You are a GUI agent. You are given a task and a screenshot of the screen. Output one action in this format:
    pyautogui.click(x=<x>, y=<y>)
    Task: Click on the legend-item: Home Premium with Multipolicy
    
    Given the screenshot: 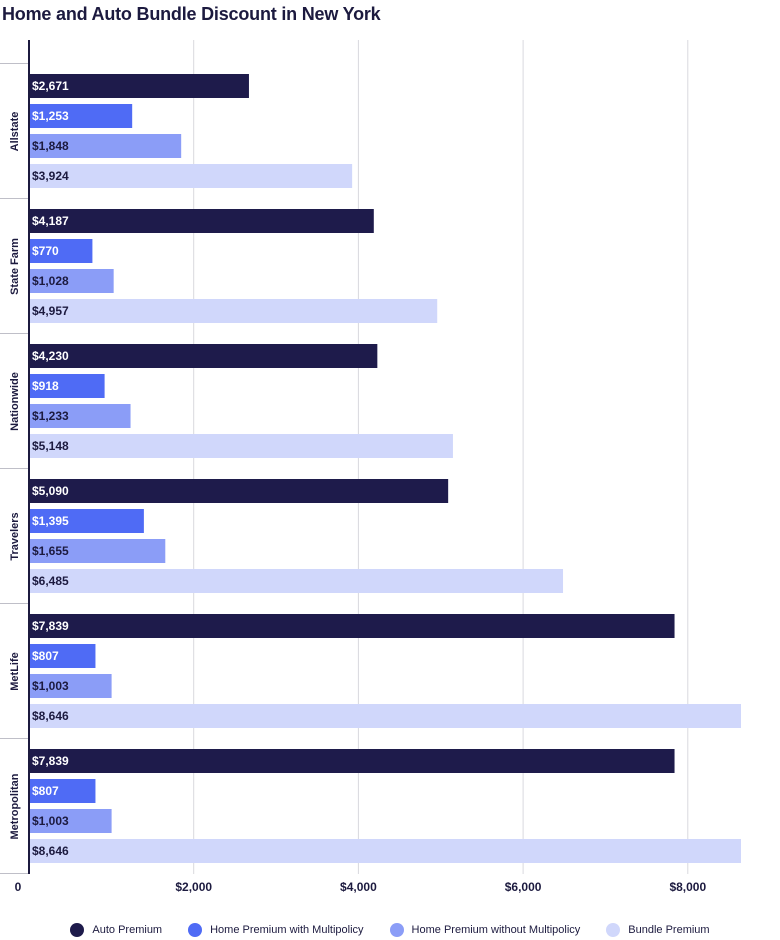 What is the action you would take?
    pyautogui.click(x=276, y=930)
    